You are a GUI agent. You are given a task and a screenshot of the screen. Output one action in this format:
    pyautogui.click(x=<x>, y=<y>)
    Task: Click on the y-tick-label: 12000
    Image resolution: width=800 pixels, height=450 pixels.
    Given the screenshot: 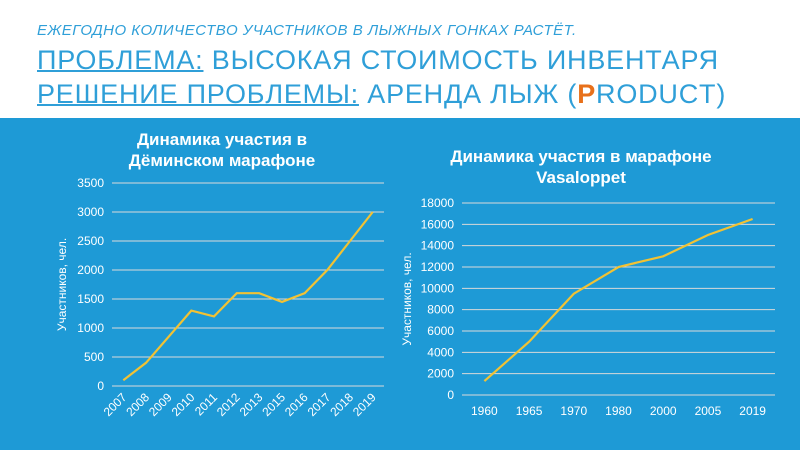 What is the action you would take?
    pyautogui.click(x=438, y=267)
    